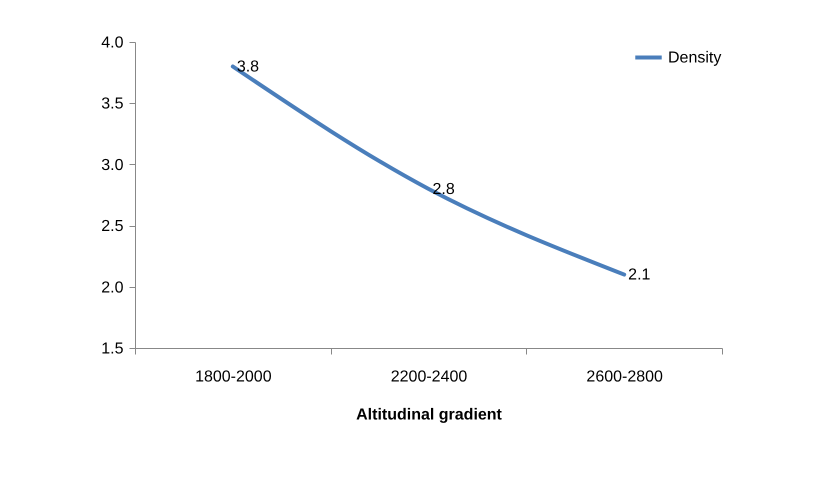 The image size is (823, 497). I want to click on data-label: 2.1, so click(639, 275).